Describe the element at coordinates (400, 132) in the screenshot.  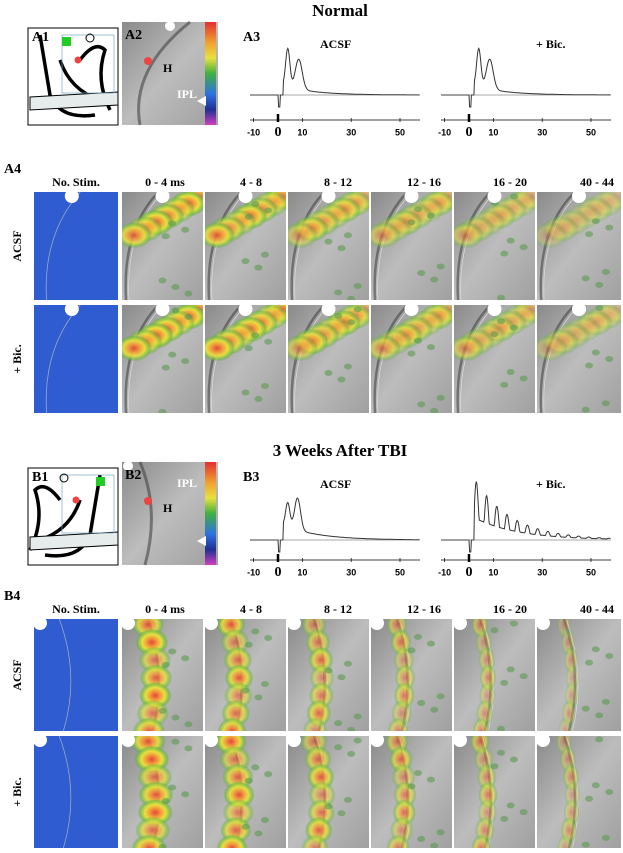
I see `time-tick-label: 50` at that location.